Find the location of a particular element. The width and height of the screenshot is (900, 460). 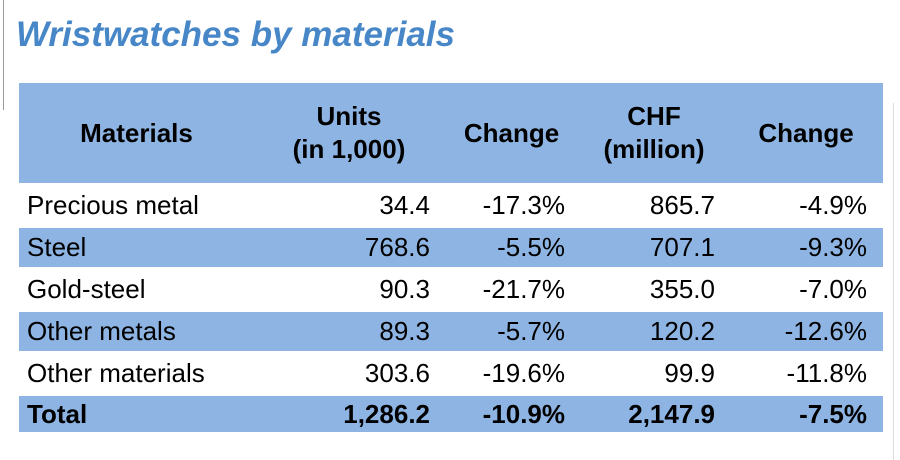

units-value: 1,286.2 is located at coordinates (386, 413).